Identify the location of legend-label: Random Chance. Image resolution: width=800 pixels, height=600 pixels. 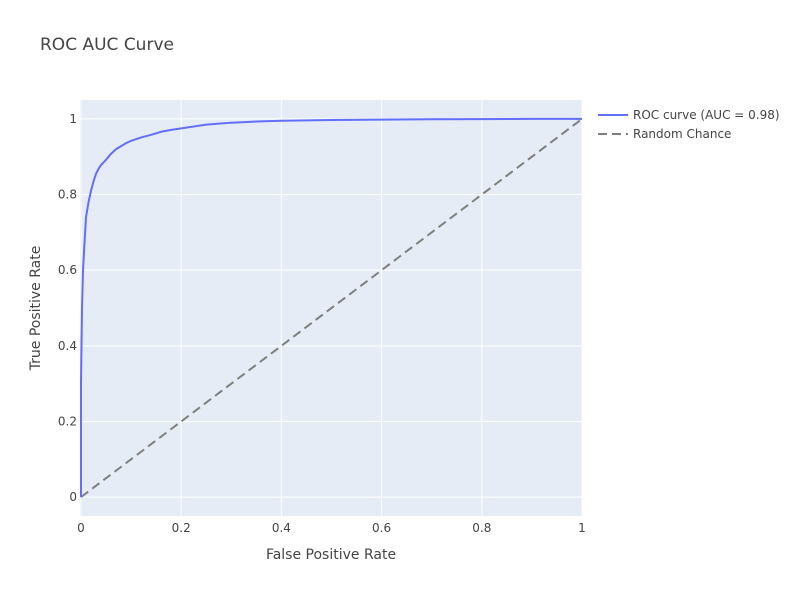
(682, 134).